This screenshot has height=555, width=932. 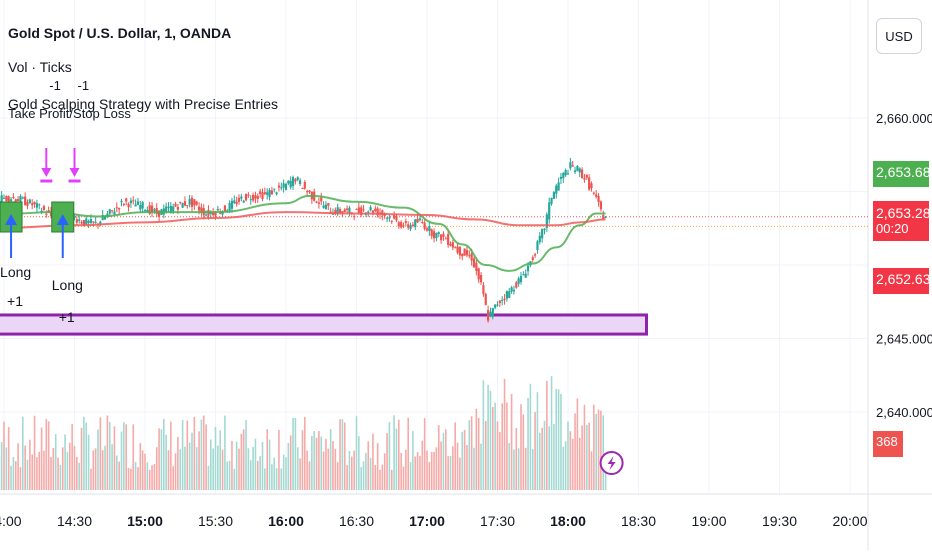 What do you see at coordinates (708, 521) in the screenshot?
I see `x-tick-label: 19:00` at bounding box center [708, 521].